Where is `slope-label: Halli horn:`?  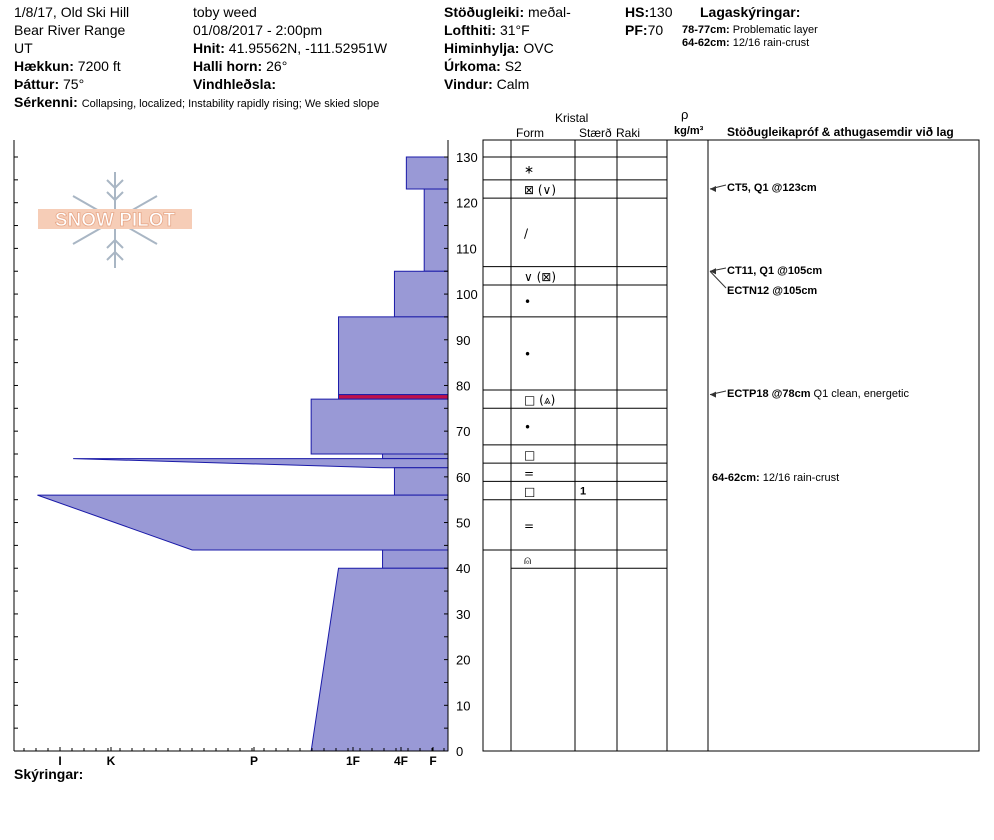 slope-label: Halli horn: is located at coordinates (228, 66).